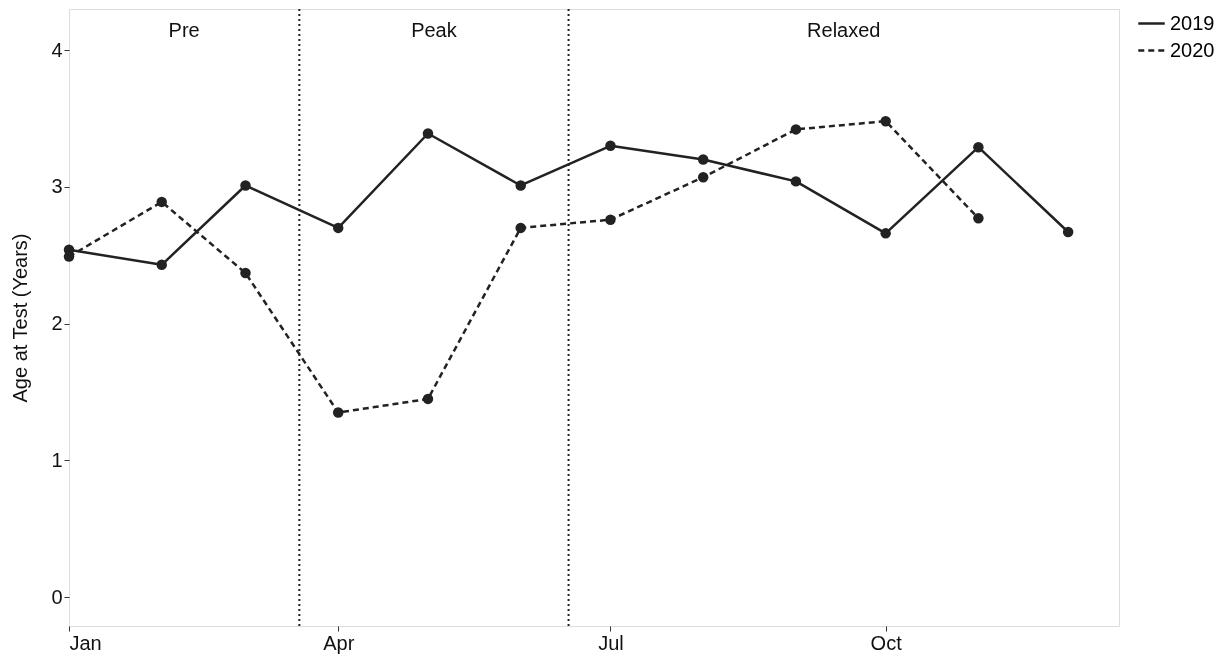  Describe the element at coordinates (85, 642) in the screenshot. I see `x-tick-label: Jan` at that location.